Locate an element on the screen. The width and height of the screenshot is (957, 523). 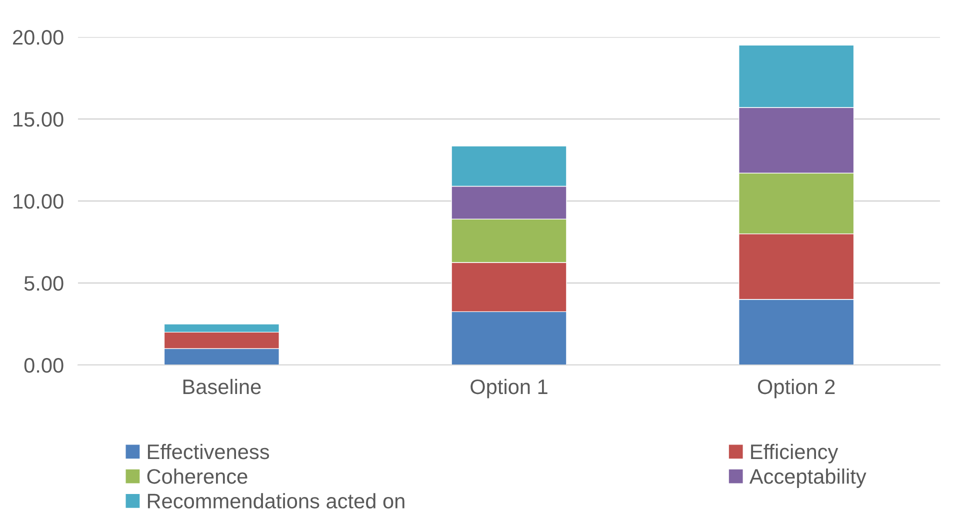
legend-label: Coherence is located at coordinates (197, 476).